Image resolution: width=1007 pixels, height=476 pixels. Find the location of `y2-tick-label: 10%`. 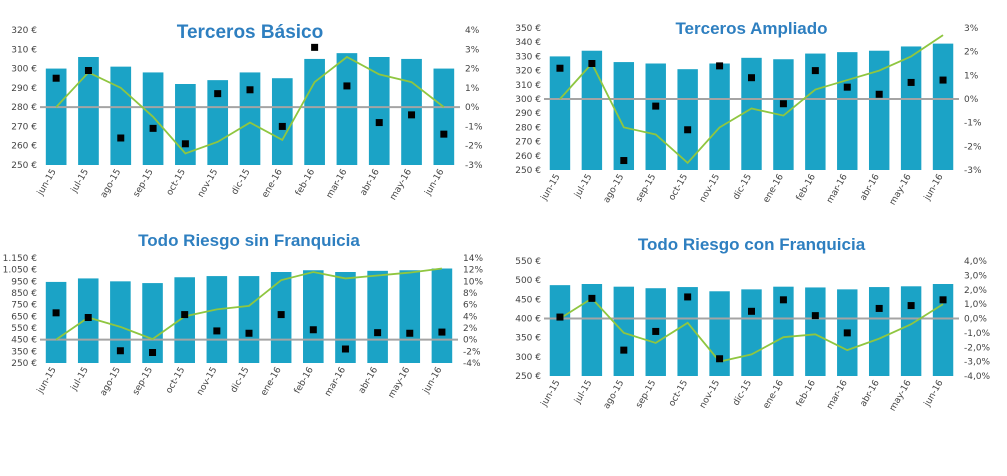

y2-tick-label: 10% is located at coordinates (473, 282).